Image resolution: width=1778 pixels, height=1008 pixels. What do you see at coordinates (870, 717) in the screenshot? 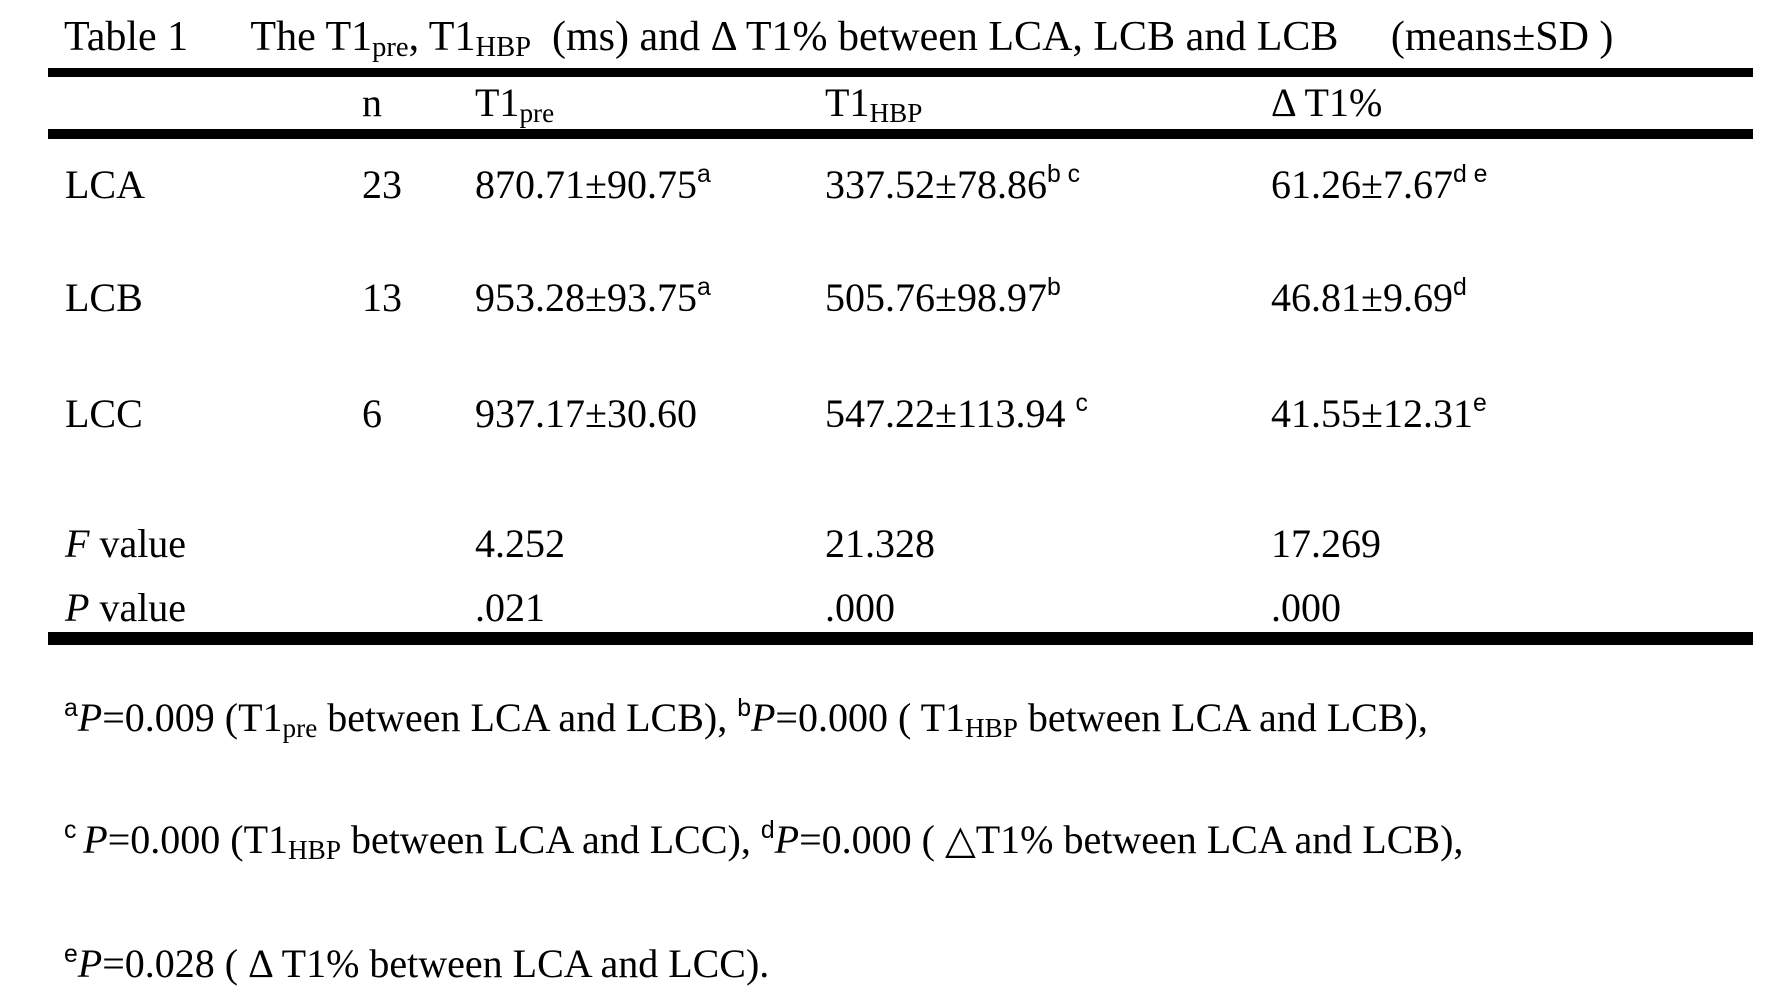
I see `text-segment: =0.000 ( T1` at bounding box center [870, 717].